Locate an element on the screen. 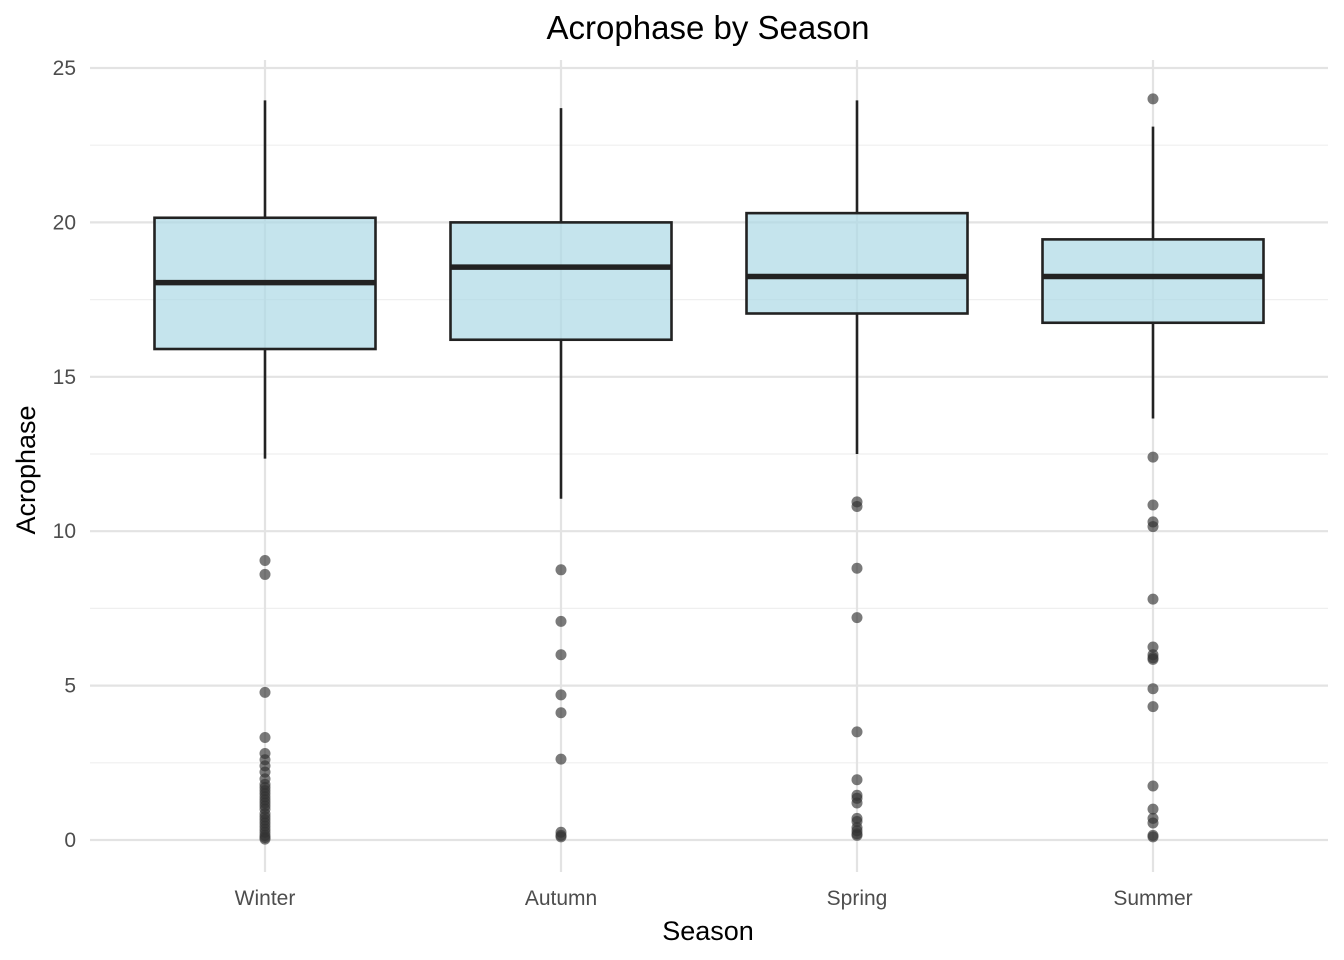  box-summer is located at coordinates (1153, 468).